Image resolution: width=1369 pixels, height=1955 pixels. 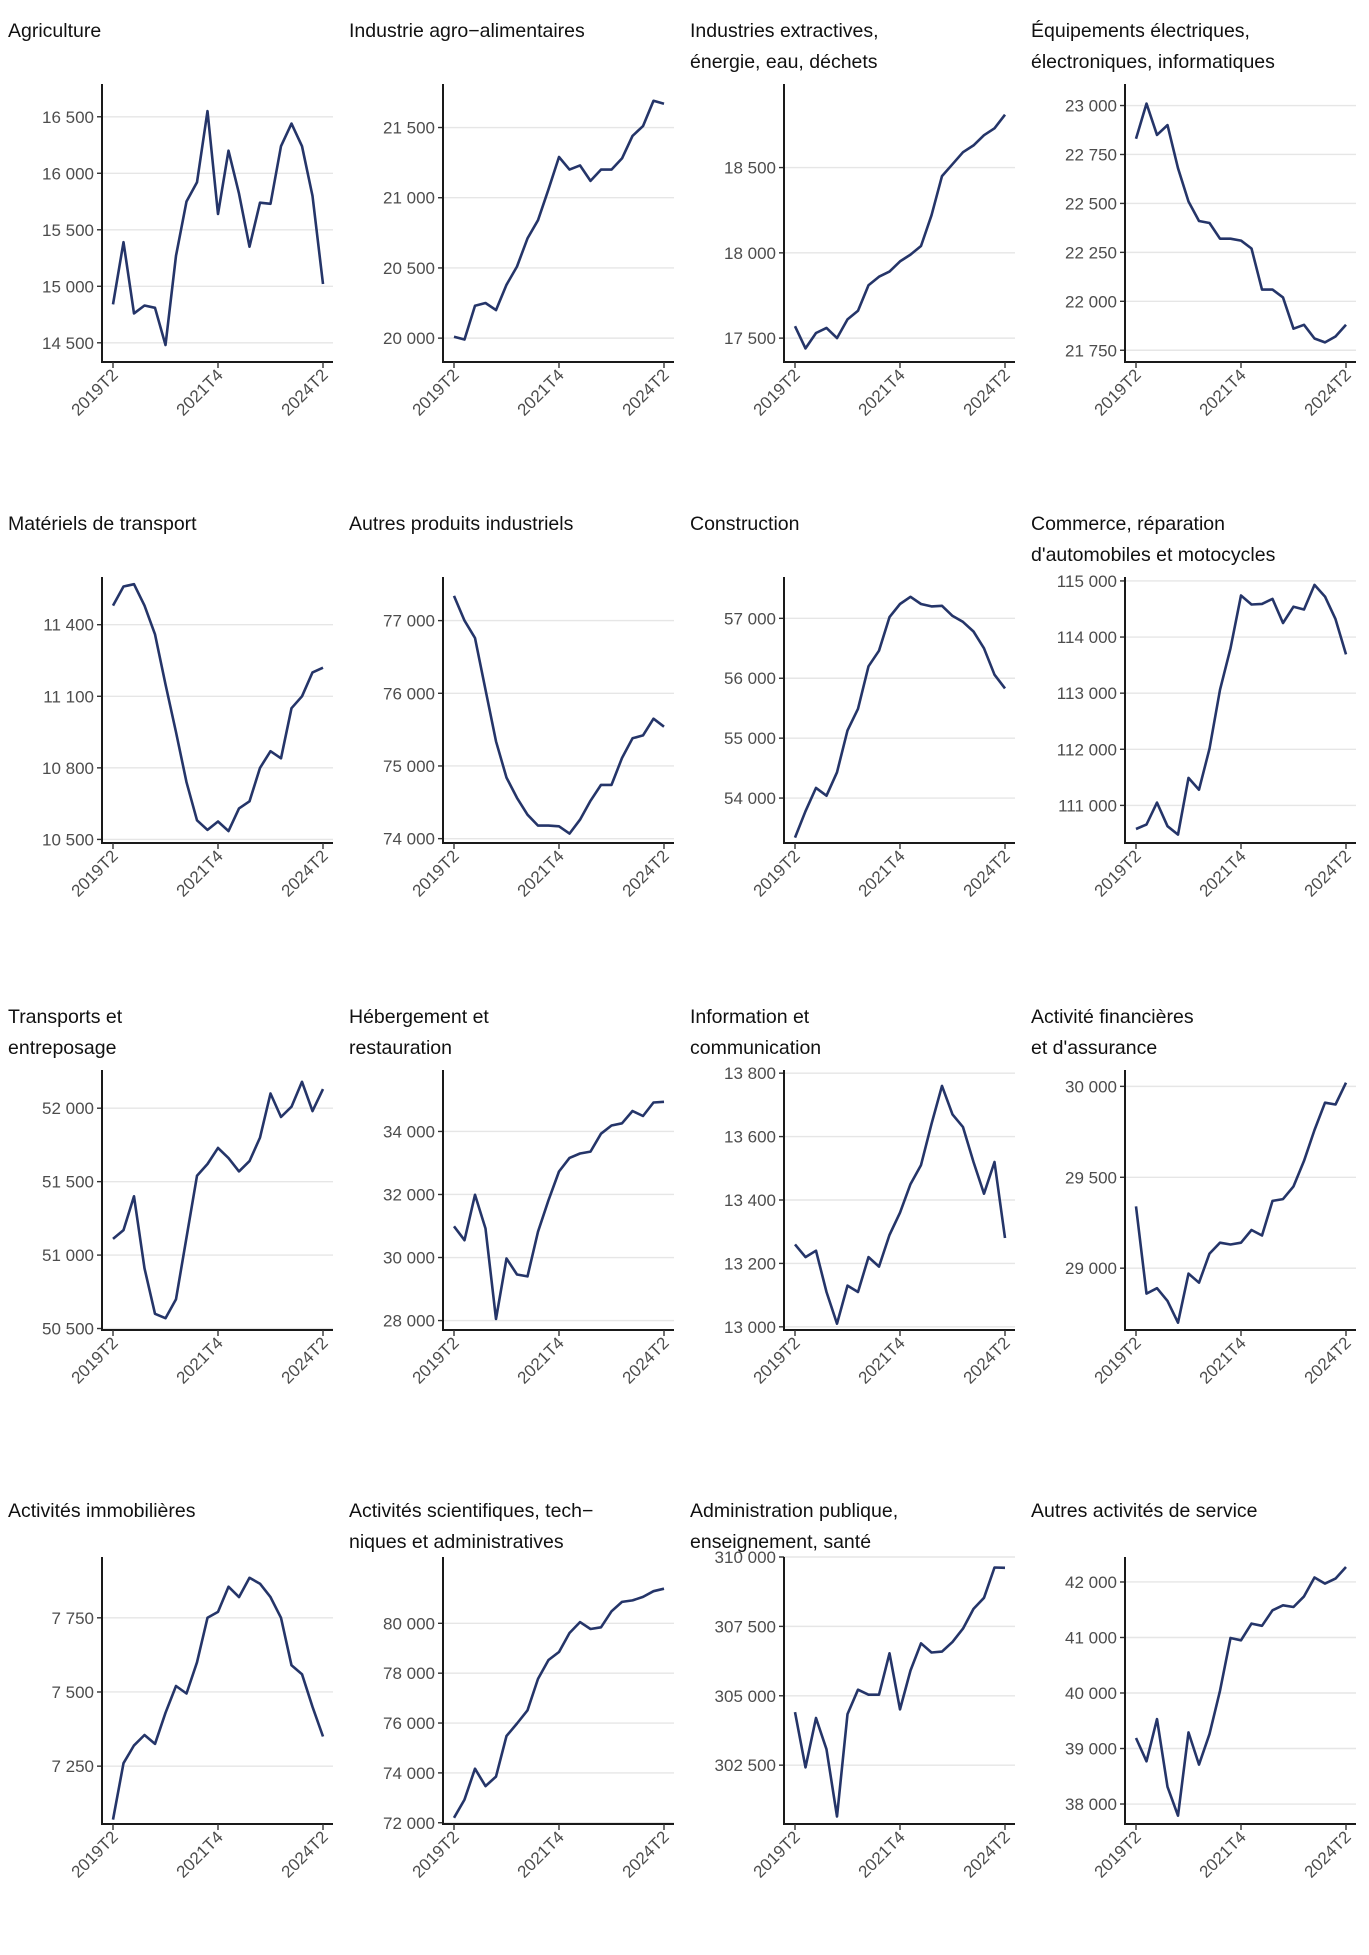 I want to click on chart-title: Information et communication, so click(x=756, y=1032).